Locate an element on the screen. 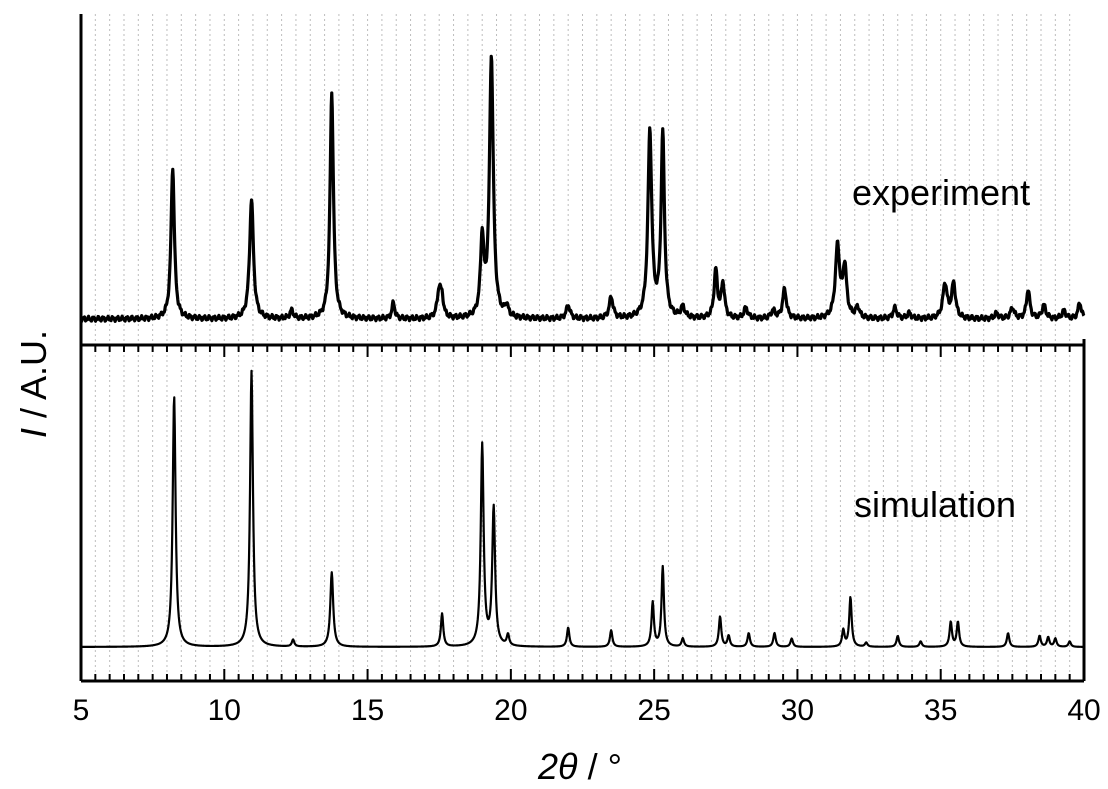 The image size is (1108, 789). x-axis-unit: / ° is located at coordinates (600, 766).